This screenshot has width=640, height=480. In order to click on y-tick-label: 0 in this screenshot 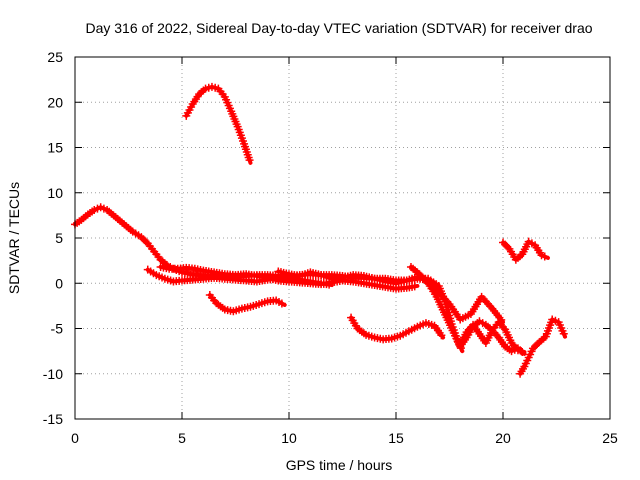, I will do `click(59, 283)`.